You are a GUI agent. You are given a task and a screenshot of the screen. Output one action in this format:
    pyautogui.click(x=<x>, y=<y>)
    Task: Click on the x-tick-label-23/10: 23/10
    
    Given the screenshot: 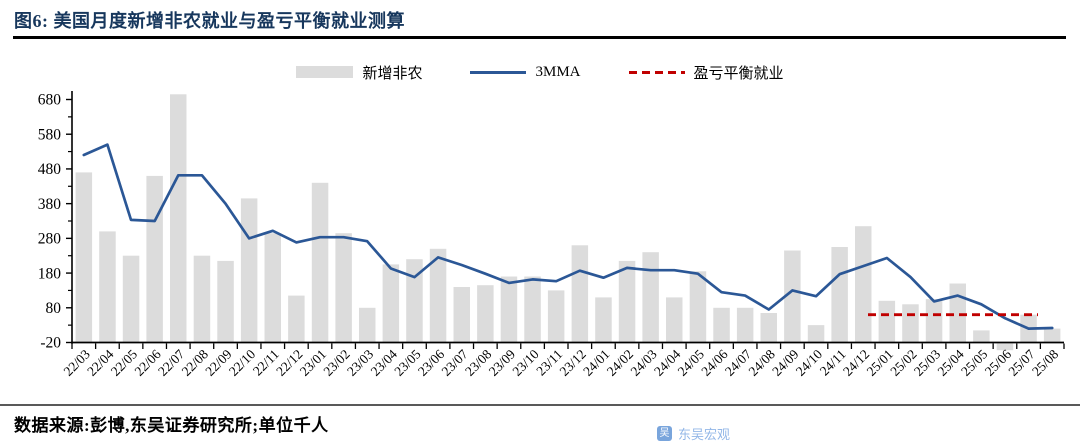 What is the action you would take?
    pyautogui.click(x=525, y=362)
    